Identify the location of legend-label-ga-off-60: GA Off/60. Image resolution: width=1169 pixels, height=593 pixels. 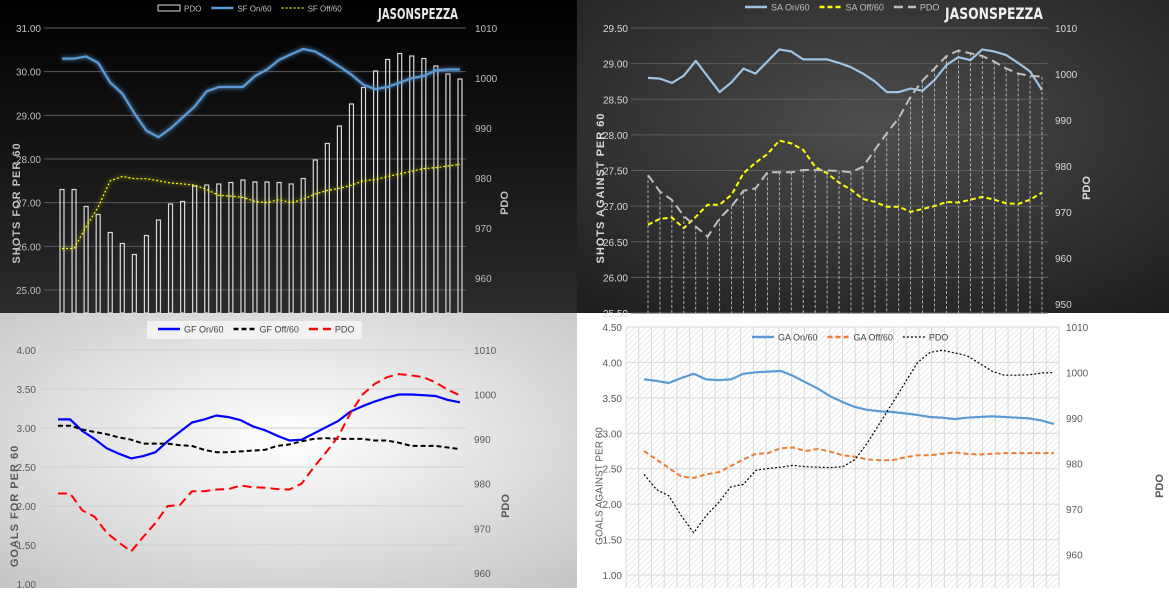
(873, 338).